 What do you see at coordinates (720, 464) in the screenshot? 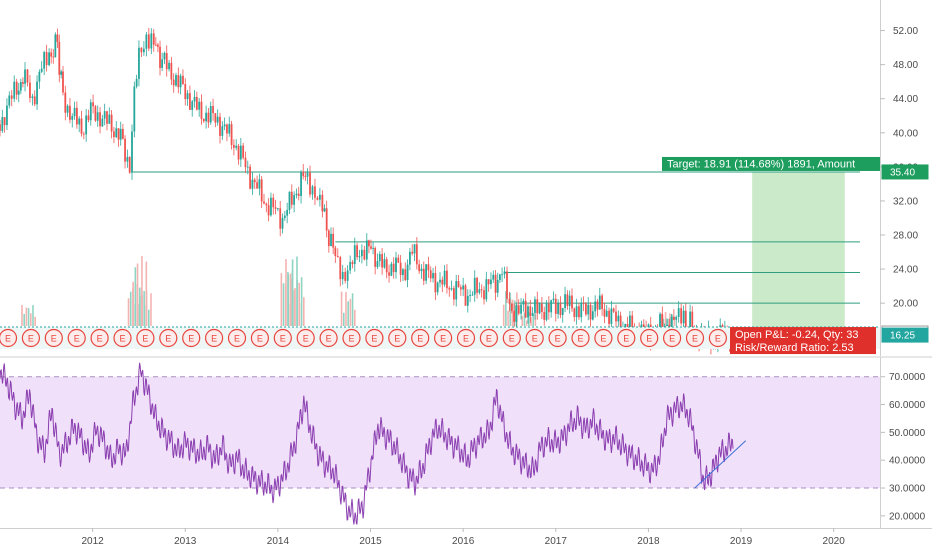
I see `rsi-trend-line` at bounding box center [720, 464].